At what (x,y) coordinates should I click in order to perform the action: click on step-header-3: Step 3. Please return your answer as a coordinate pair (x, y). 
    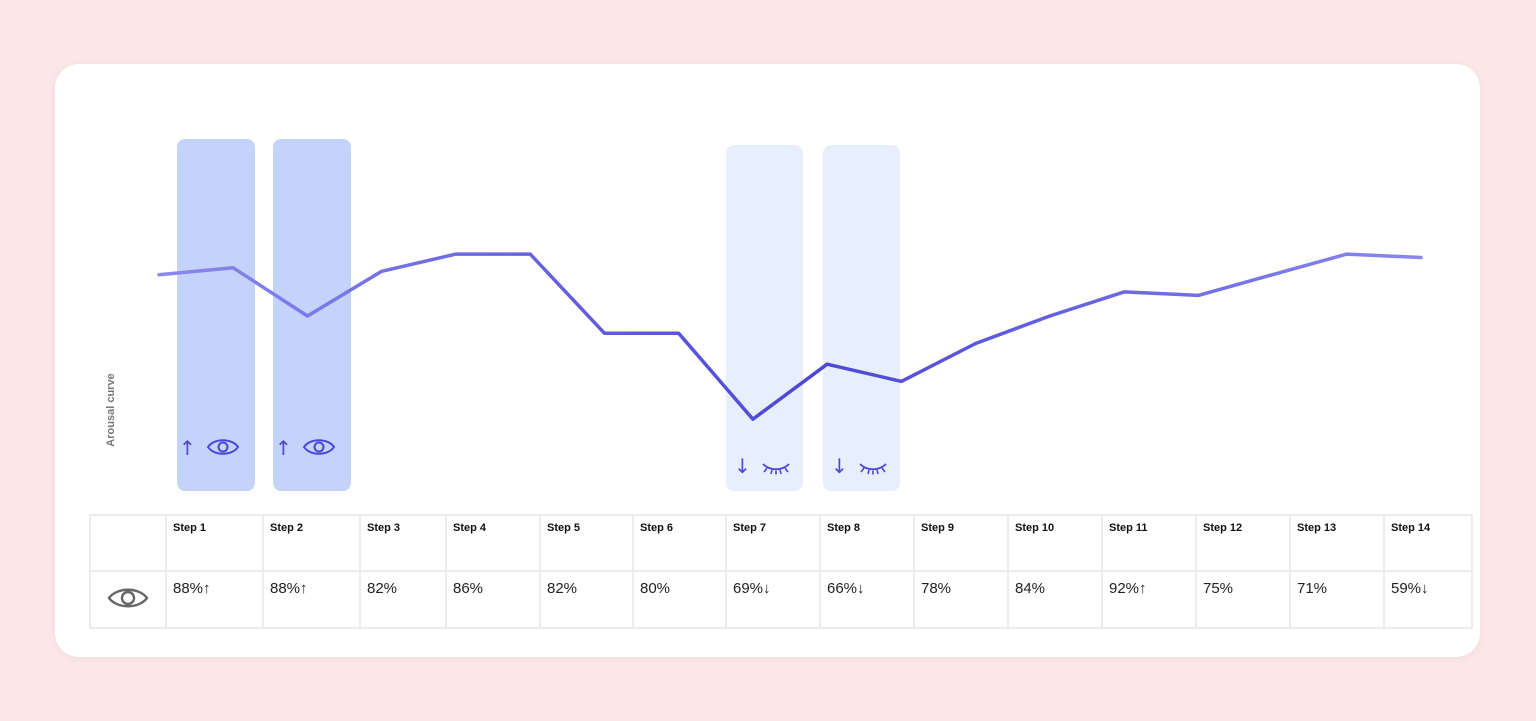
    Looking at the image, I should click on (403, 543).